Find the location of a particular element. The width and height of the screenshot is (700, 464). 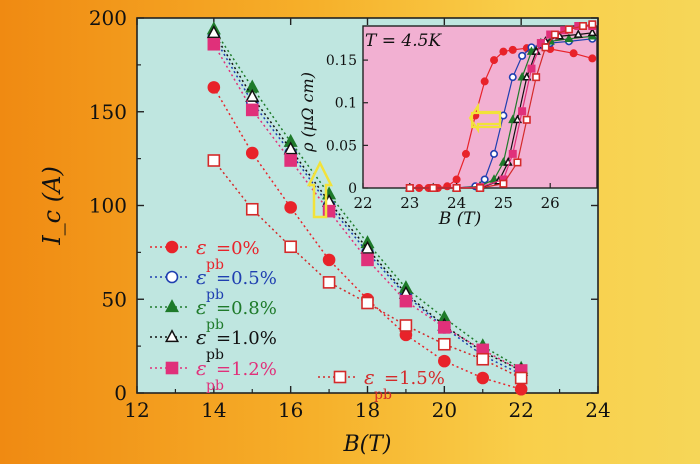

inset-y-tick-label: 0.1 is located at coordinates (346, 104).